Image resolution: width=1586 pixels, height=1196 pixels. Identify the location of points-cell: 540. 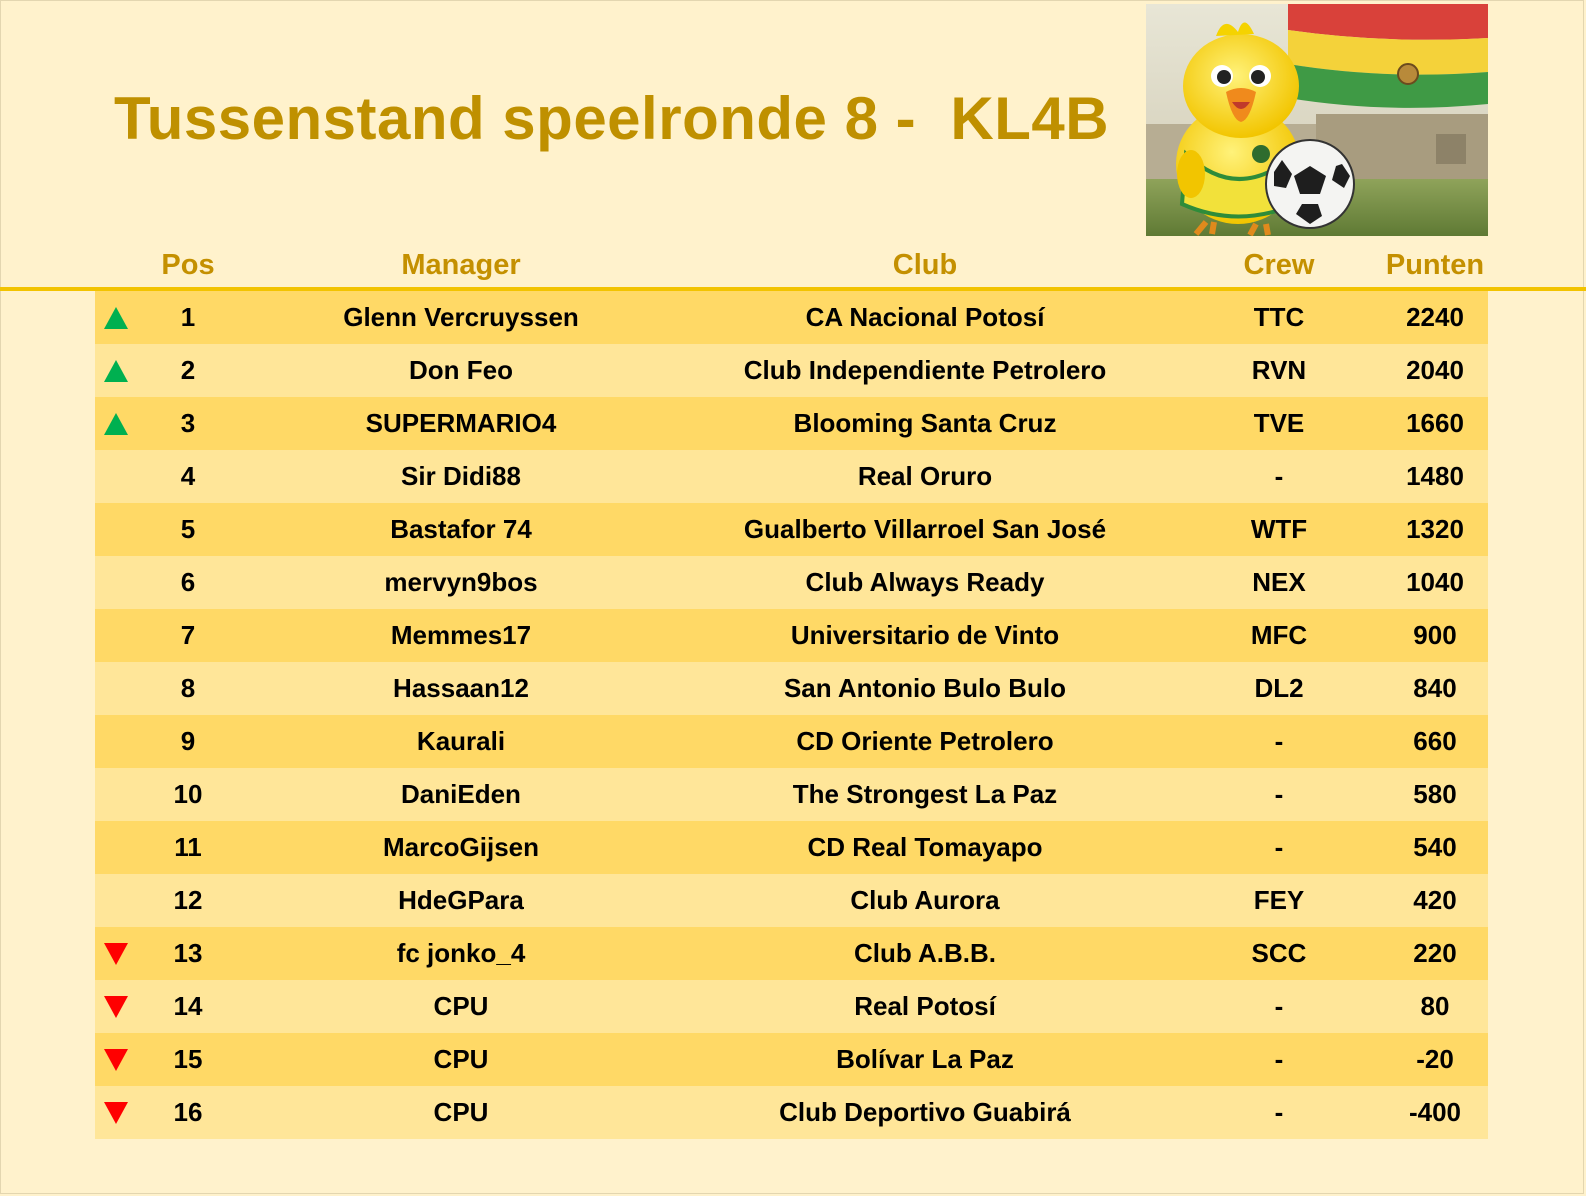
(1435, 847).